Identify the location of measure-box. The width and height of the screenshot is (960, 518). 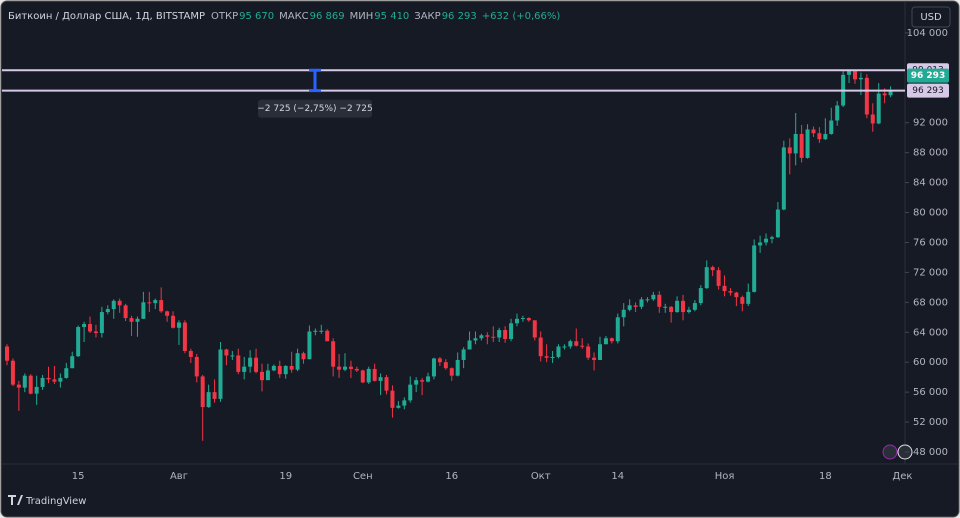
(315, 108).